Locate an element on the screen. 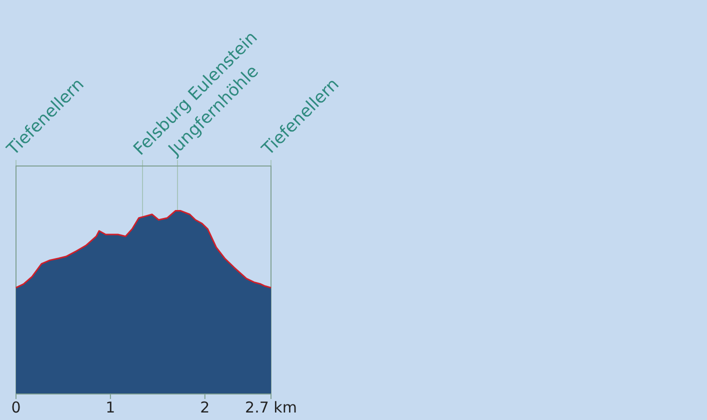 This screenshot has height=420, width=707. x-tick-label: 0 is located at coordinates (16, 407).